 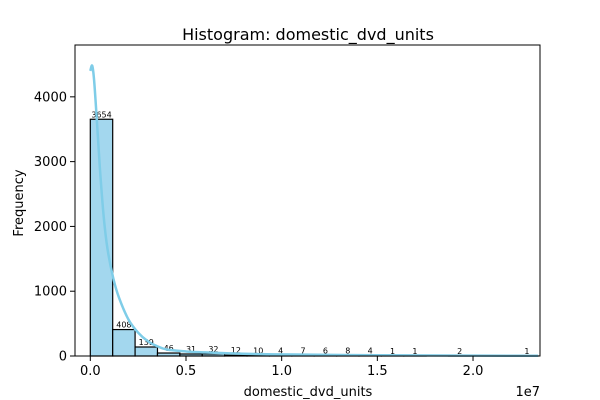 I want to click on bar-count-label: 2, so click(x=459, y=351).